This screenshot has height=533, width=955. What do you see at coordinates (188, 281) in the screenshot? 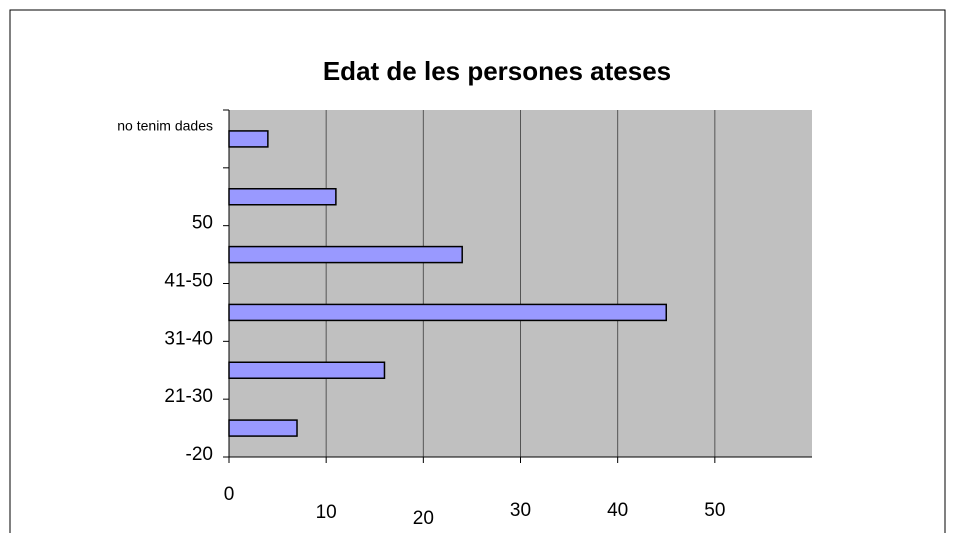
I see `y-tick-label: 41-50` at bounding box center [188, 281].